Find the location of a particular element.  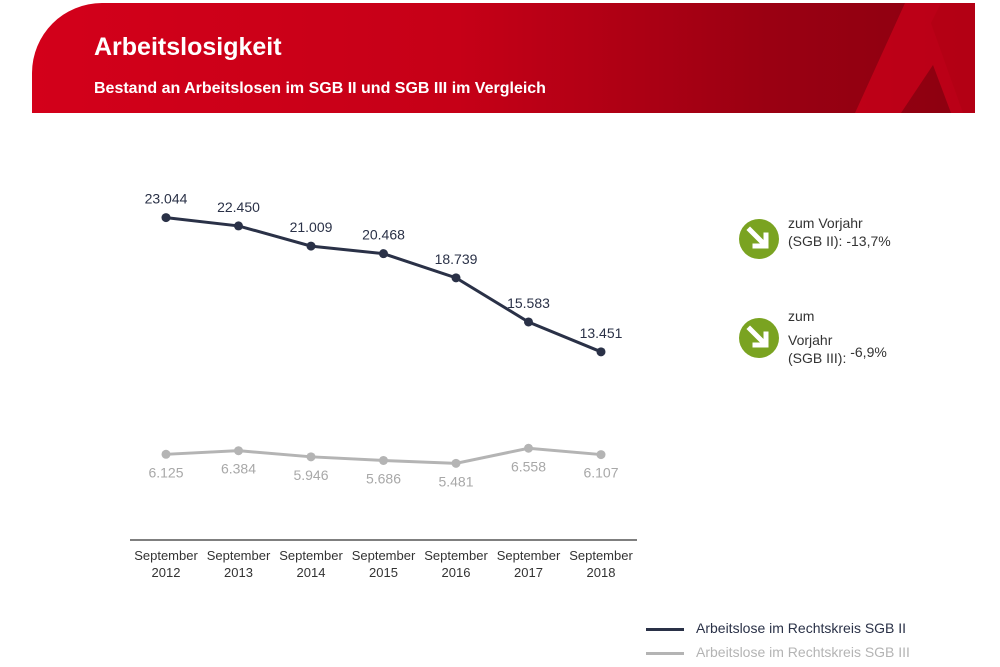

legend-label: Arbeitslose im Rechtskreis SGB II is located at coordinates (801, 628).